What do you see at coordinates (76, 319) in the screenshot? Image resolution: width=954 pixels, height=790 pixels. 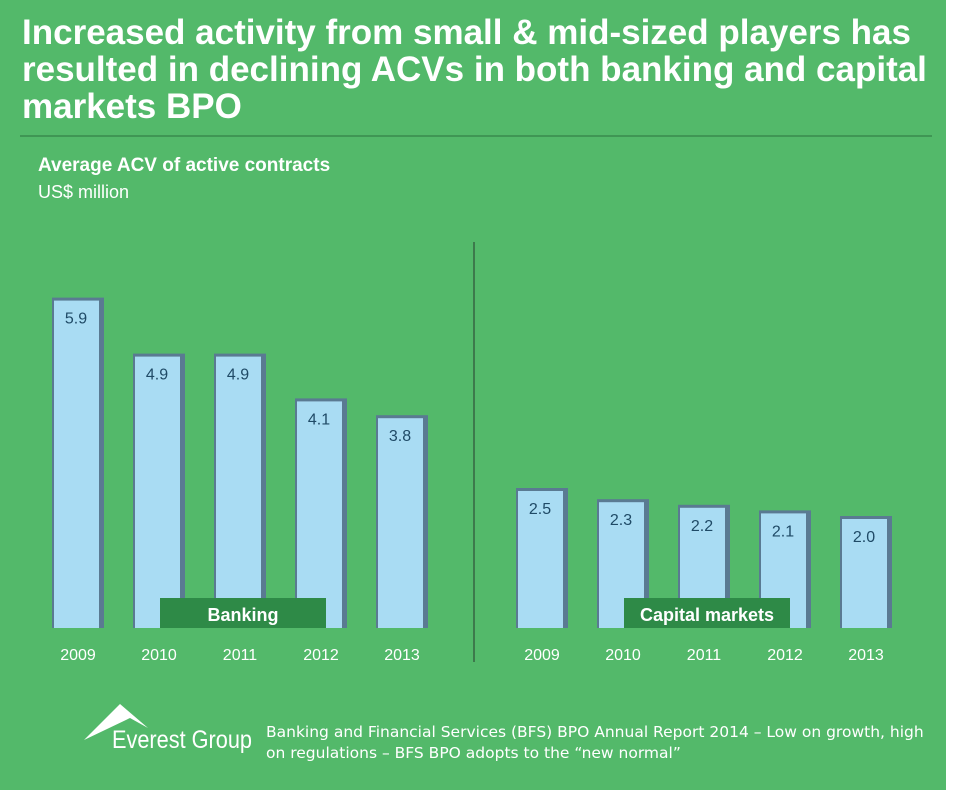 I see `bar-value-label: 5.9` at bounding box center [76, 319].